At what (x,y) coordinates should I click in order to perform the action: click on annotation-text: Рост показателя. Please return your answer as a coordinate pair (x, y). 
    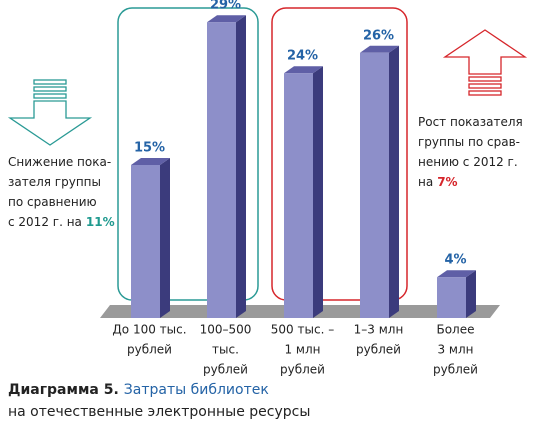
    Looking at the image, I should click on (470, 122).